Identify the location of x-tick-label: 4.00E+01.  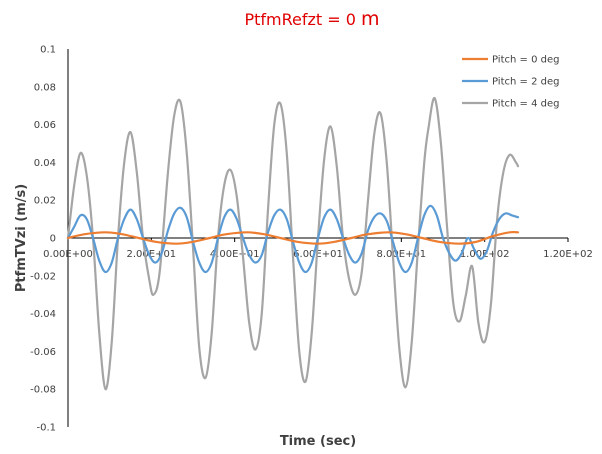
(235, 254).